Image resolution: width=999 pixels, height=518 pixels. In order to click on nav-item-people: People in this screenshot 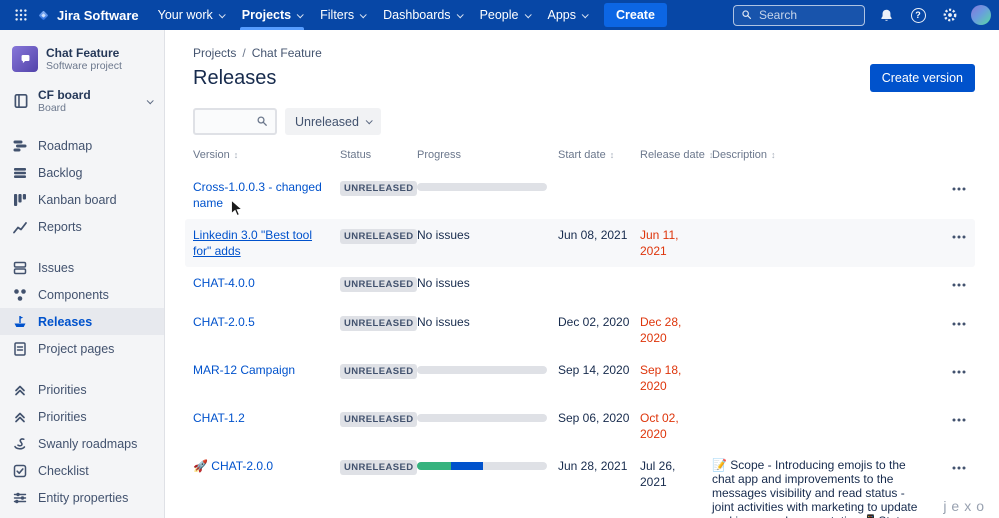, I will do `click(505, 15)`.